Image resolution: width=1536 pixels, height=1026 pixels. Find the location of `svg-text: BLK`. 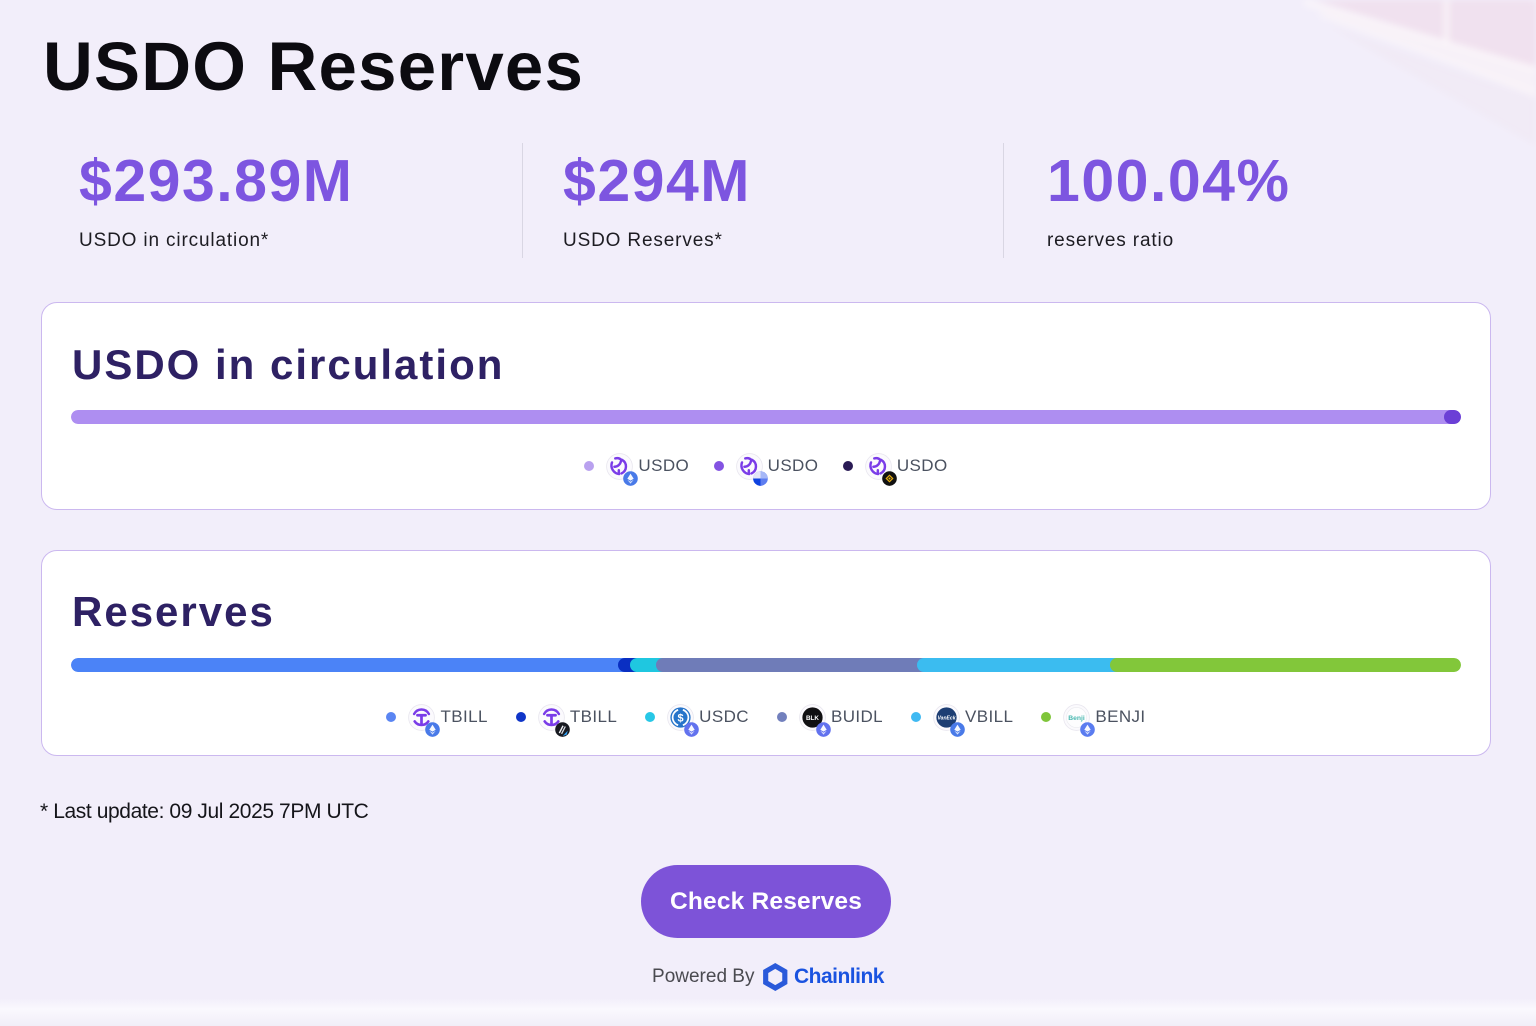

svg-text: BLK is located at coordinates (812, 717).